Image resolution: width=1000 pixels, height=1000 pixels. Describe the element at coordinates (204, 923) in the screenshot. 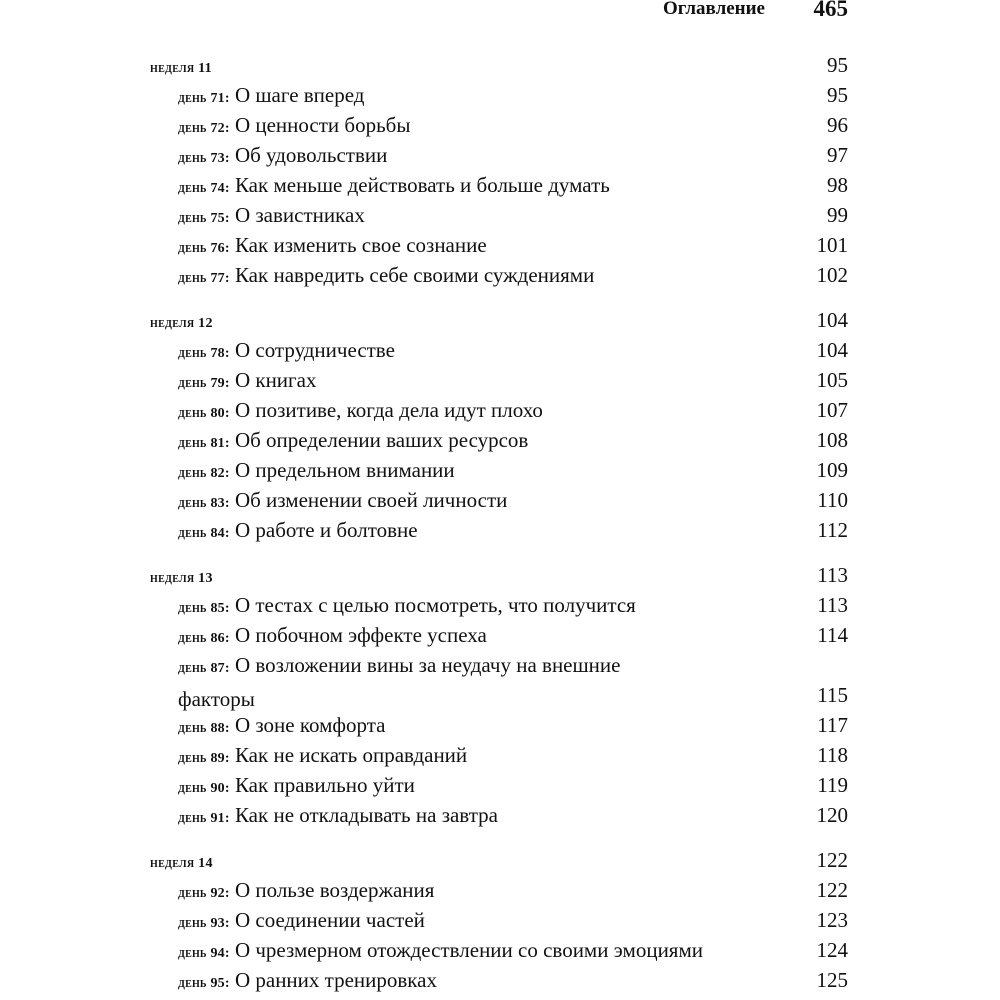

I see `day-label: день 93:` at that location.